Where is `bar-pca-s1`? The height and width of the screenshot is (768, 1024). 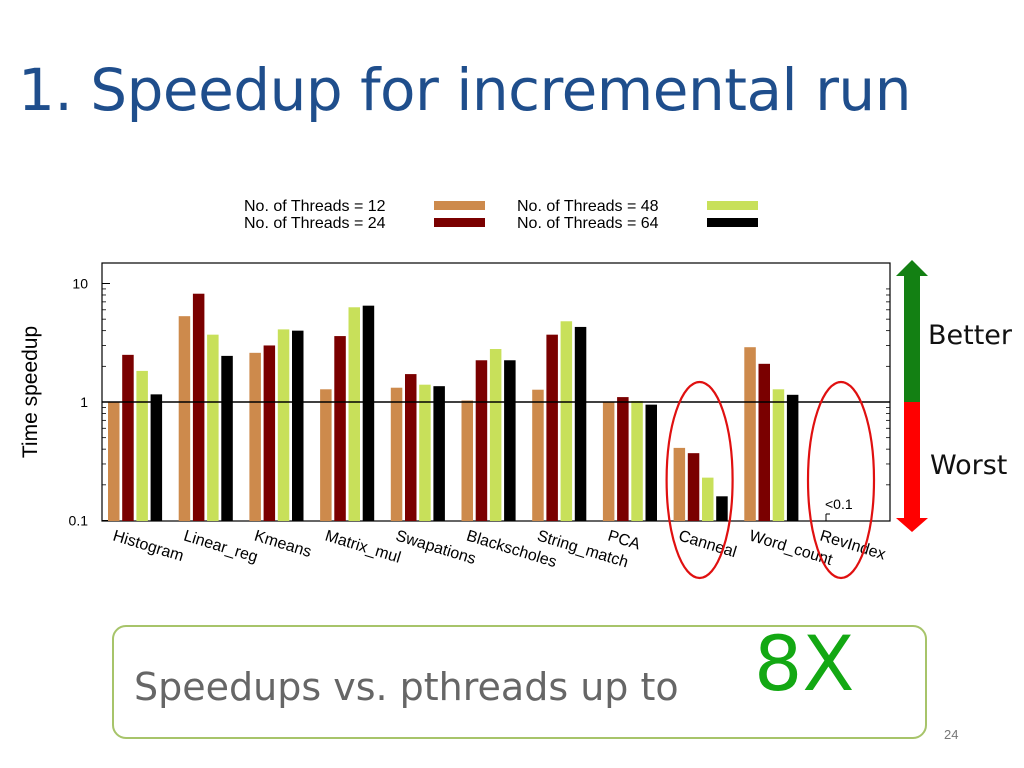
bar-pca-s1 is located at coordinates (608, 461).